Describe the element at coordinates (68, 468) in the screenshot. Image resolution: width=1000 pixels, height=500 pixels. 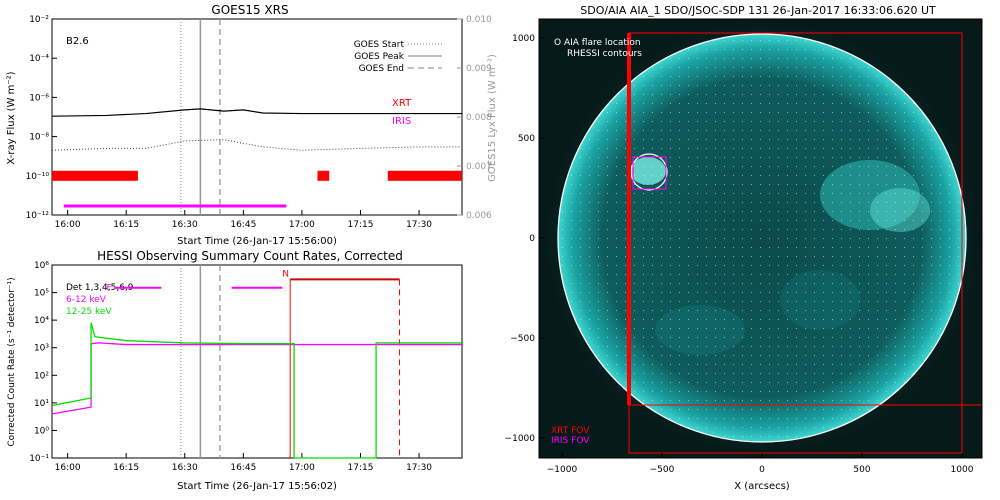
I see `hessi-x-tick-label: 16:00` at that location.